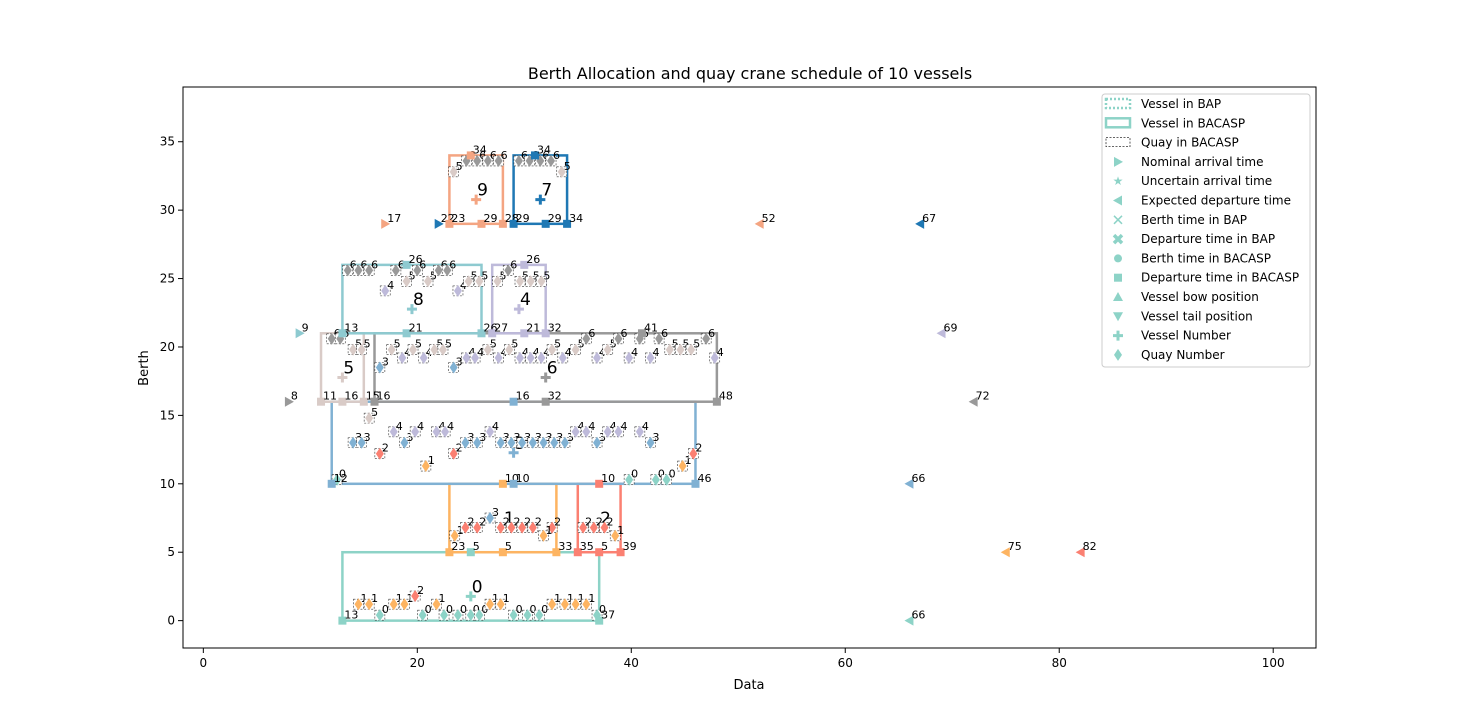 The width and height of the screenshot is (1462, 728). Describe the element at coordinates (337, 480) in the screenshot. I see `time-label-group: 12` at that location.